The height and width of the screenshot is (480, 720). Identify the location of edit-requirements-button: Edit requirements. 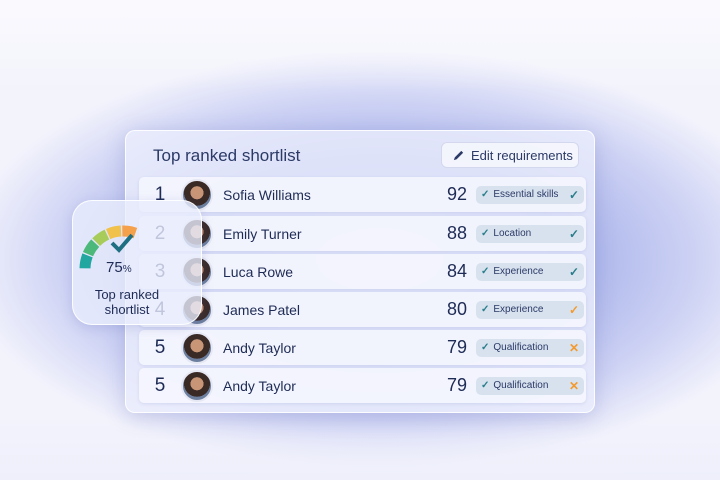
(510, 155).